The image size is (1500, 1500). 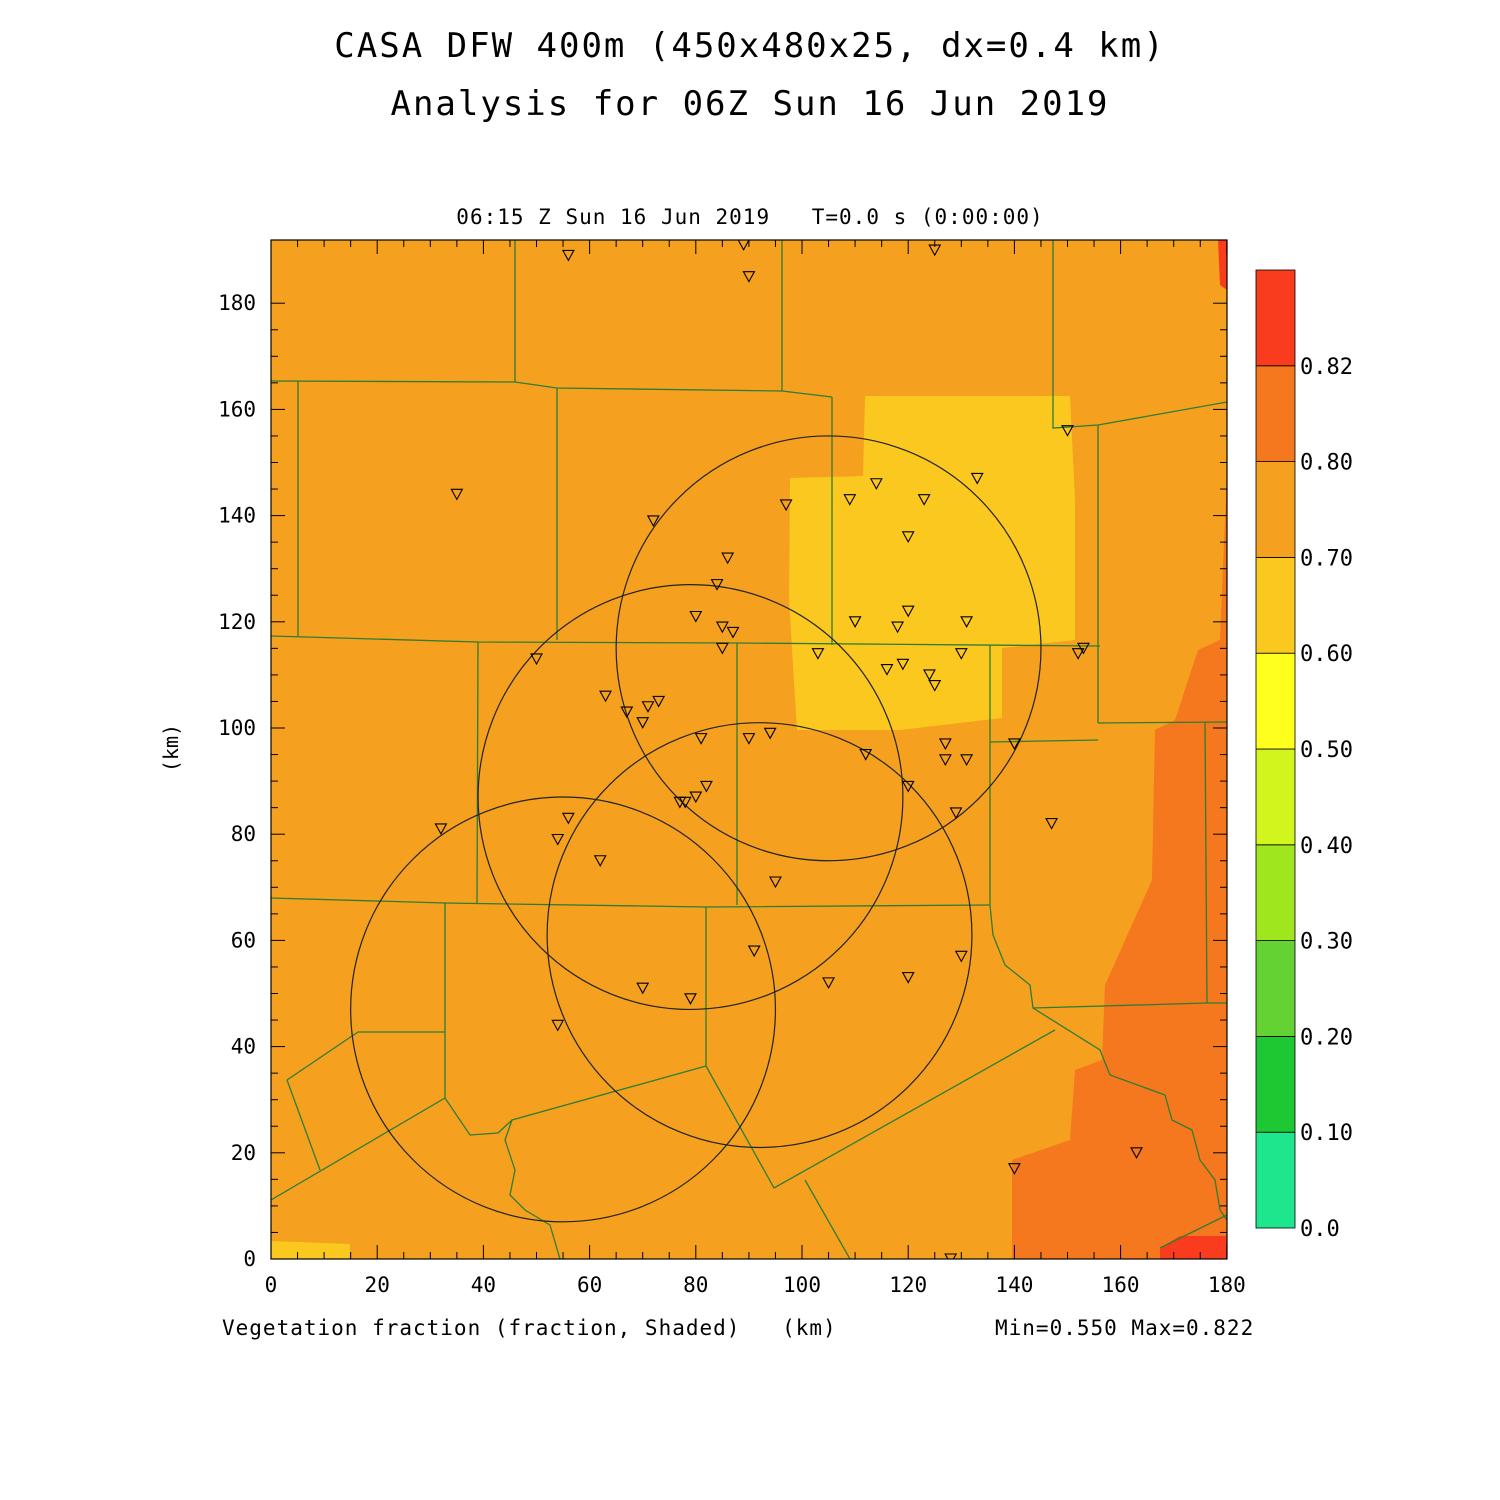 What do you see at coordinates (613, 217) in the screenshot?
I see `subtitle-time: 06:15 Z Sun 16 Jun 2019` at bounding box center [613, 217].